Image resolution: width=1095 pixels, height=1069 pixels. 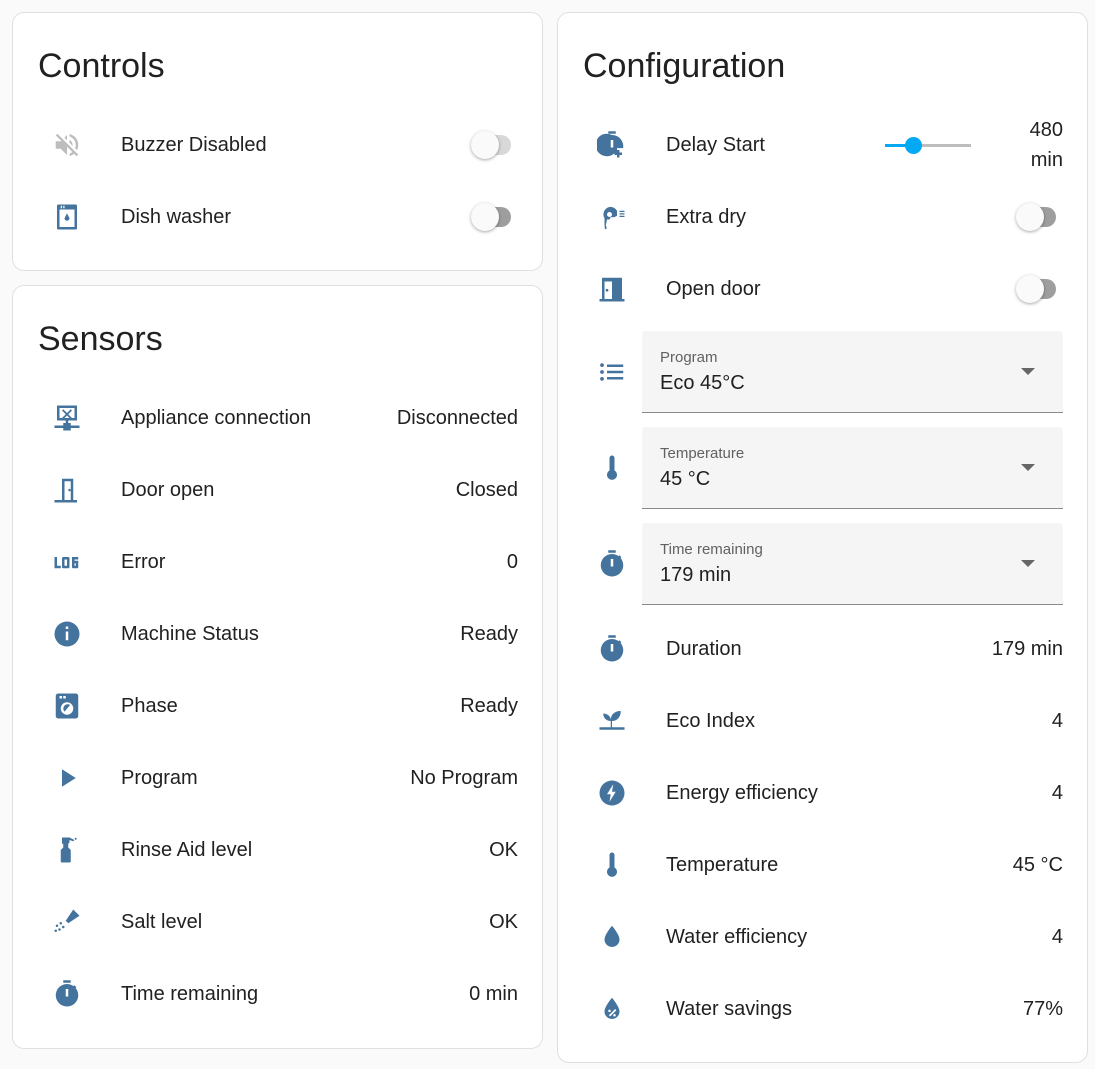 I want to click on row-label: Open door, so click(x=713, y=288).